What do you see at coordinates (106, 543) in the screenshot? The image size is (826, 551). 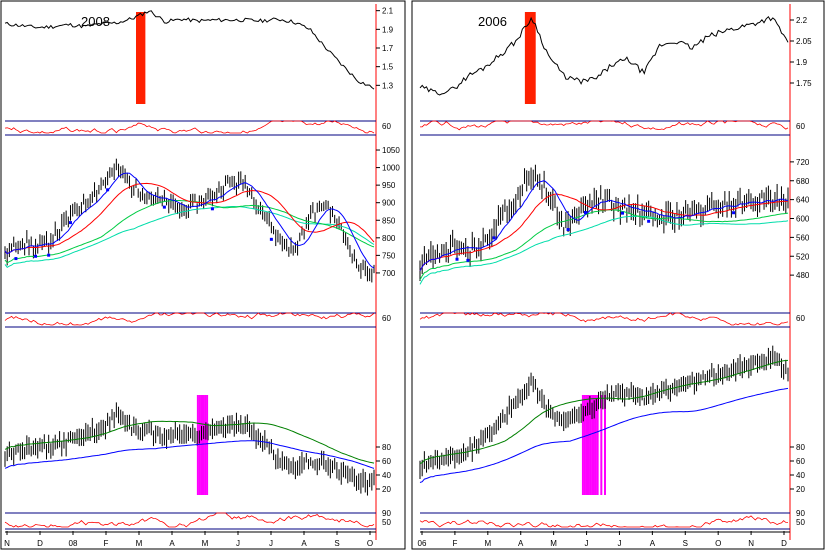 I see `month-label: F` at bounding box center [106, 543].